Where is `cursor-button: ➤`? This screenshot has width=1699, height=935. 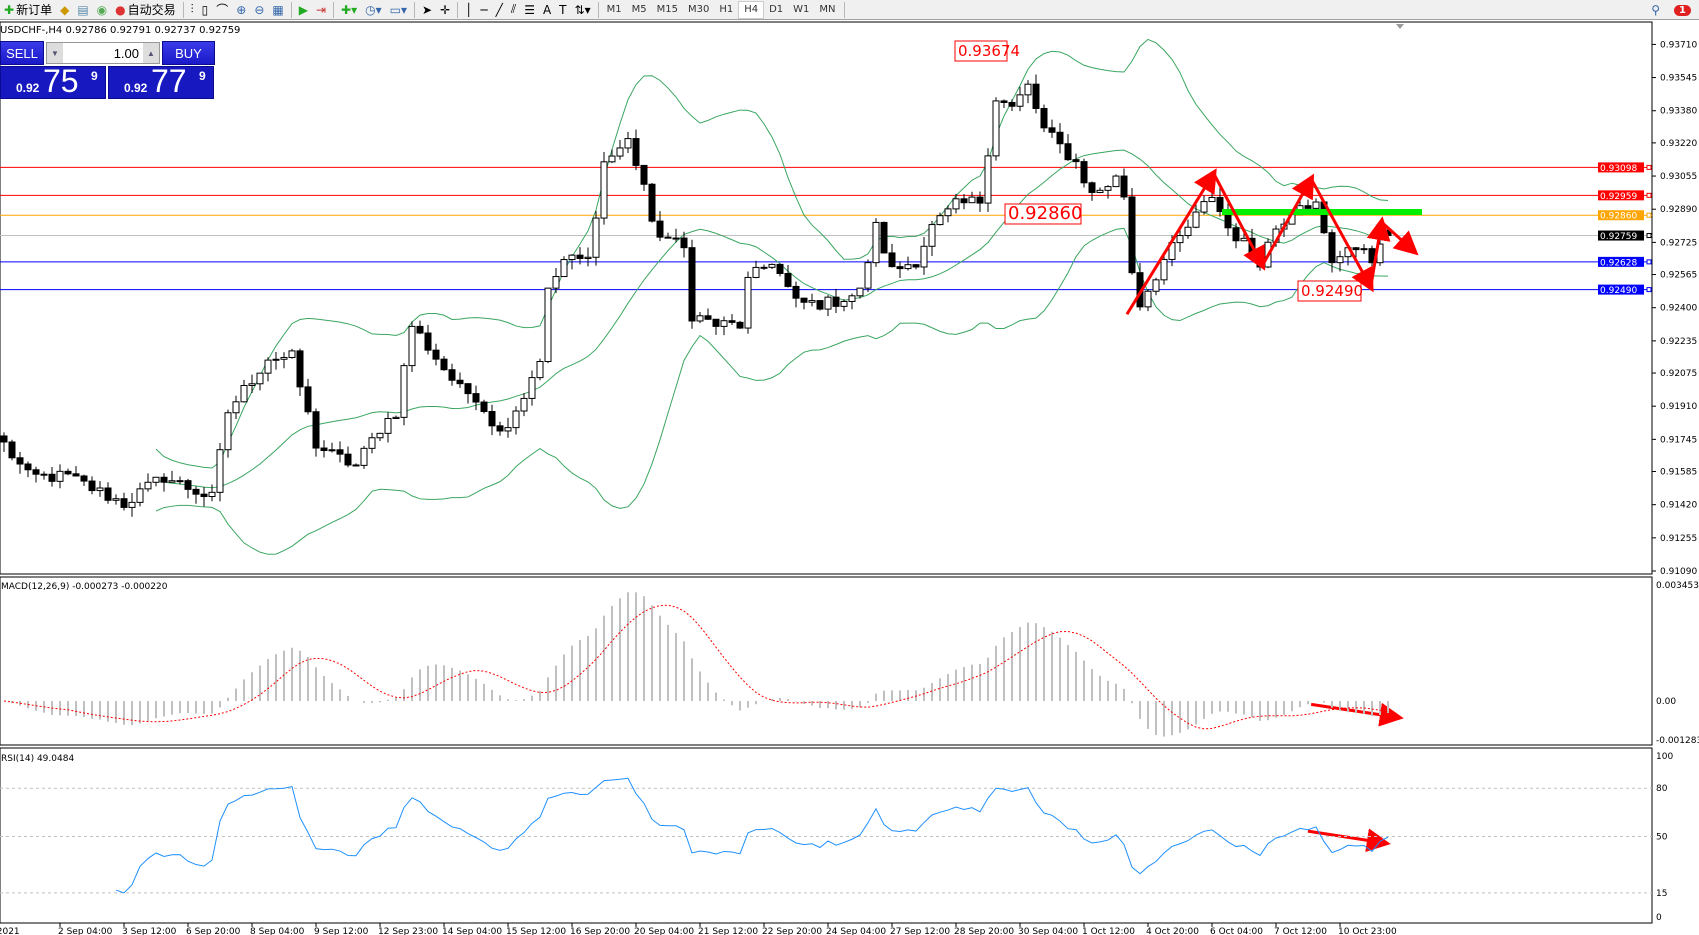 cursor-button: ➤ is located at coordinates (427, 10).